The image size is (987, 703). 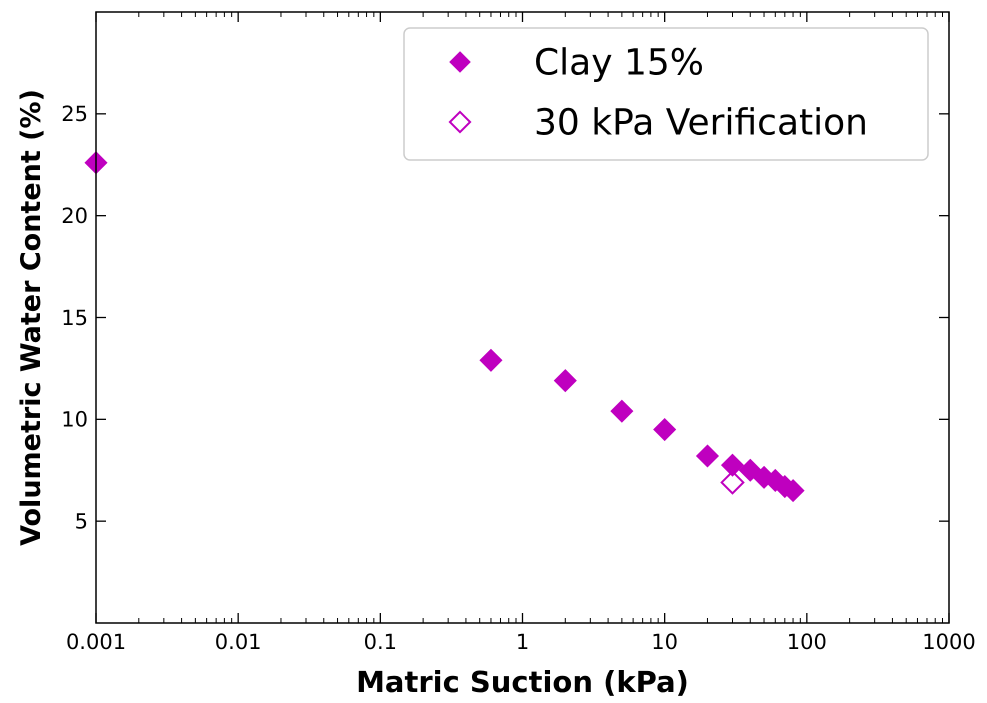 I want to click on x-axis-title: Matric Suction (kPa), so click(x=522, y=682).